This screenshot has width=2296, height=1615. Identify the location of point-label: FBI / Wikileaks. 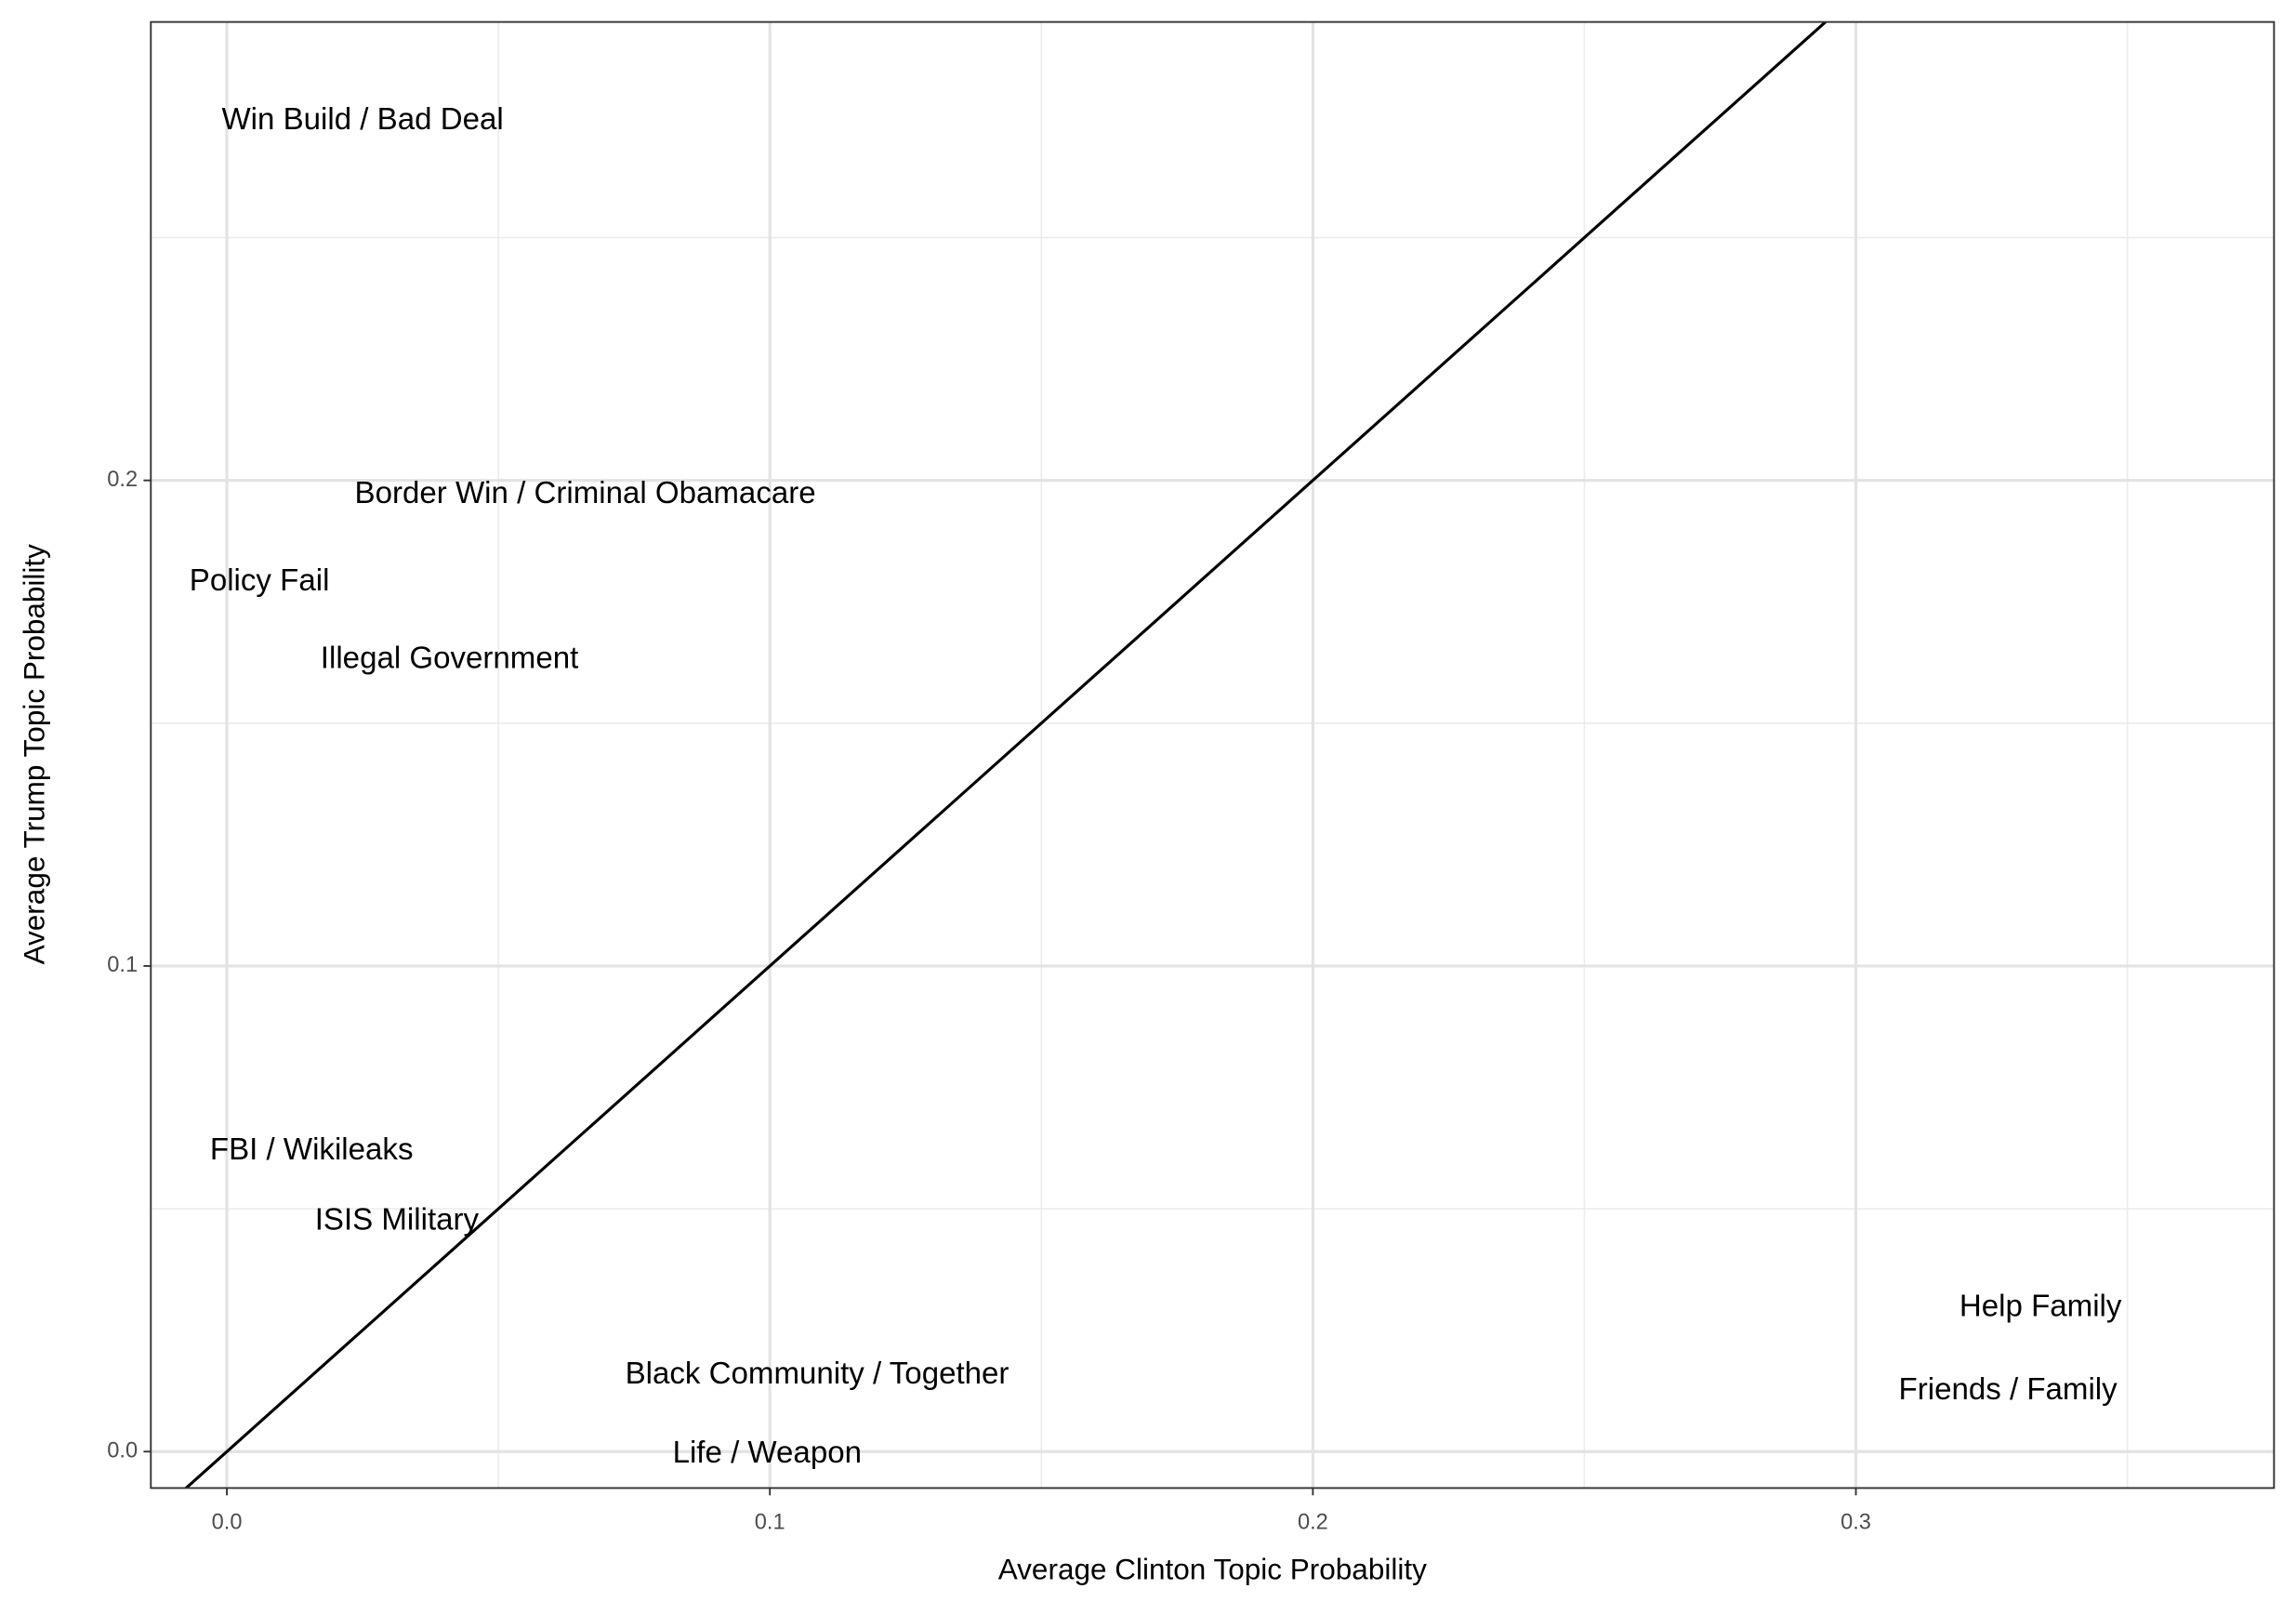
(312, 1149).